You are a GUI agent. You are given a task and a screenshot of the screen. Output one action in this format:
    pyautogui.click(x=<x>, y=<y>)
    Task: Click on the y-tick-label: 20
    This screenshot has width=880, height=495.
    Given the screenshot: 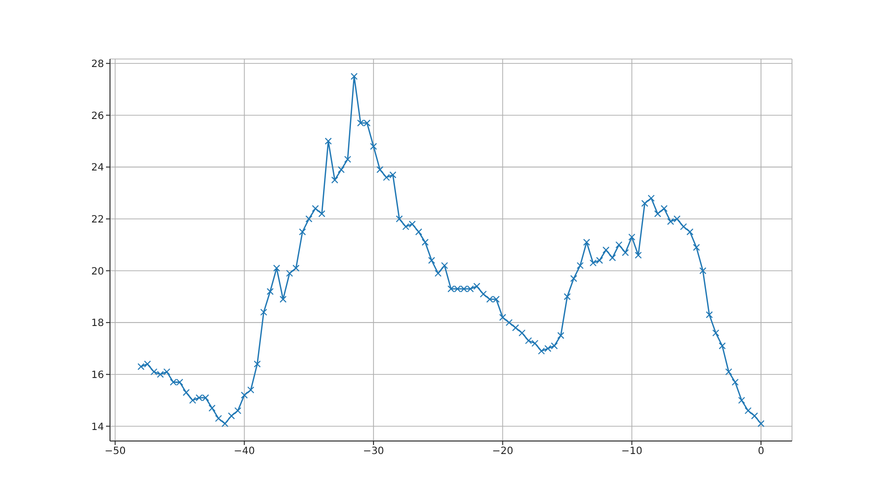 What is the action you would take?
    pyautogui.click(x=97, y=272)
    